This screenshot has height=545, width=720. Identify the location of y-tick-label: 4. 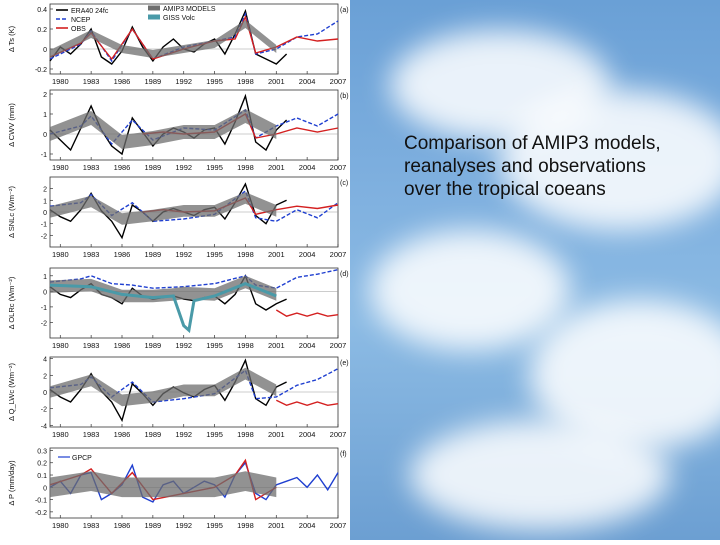
(45, 360).